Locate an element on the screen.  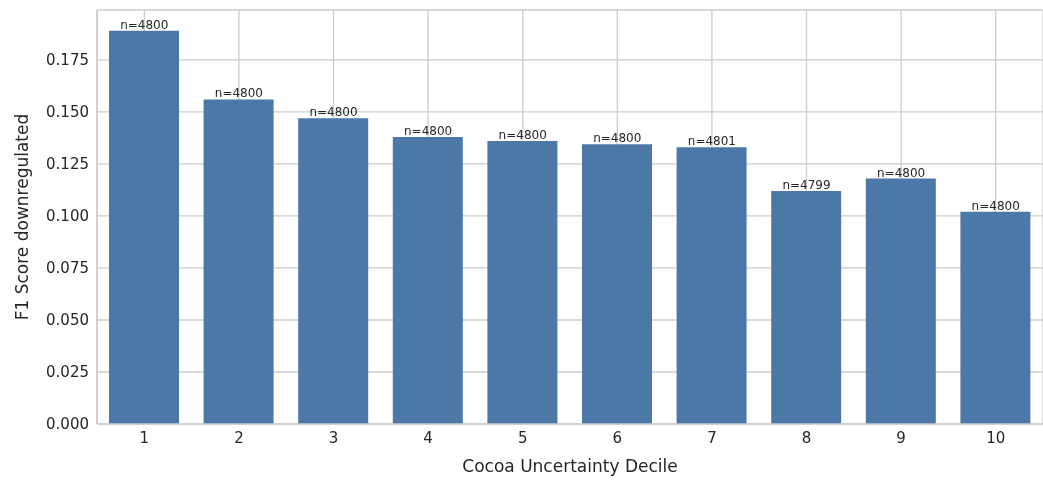
x-tick-label: 1 is located at coordinates (144, 437).